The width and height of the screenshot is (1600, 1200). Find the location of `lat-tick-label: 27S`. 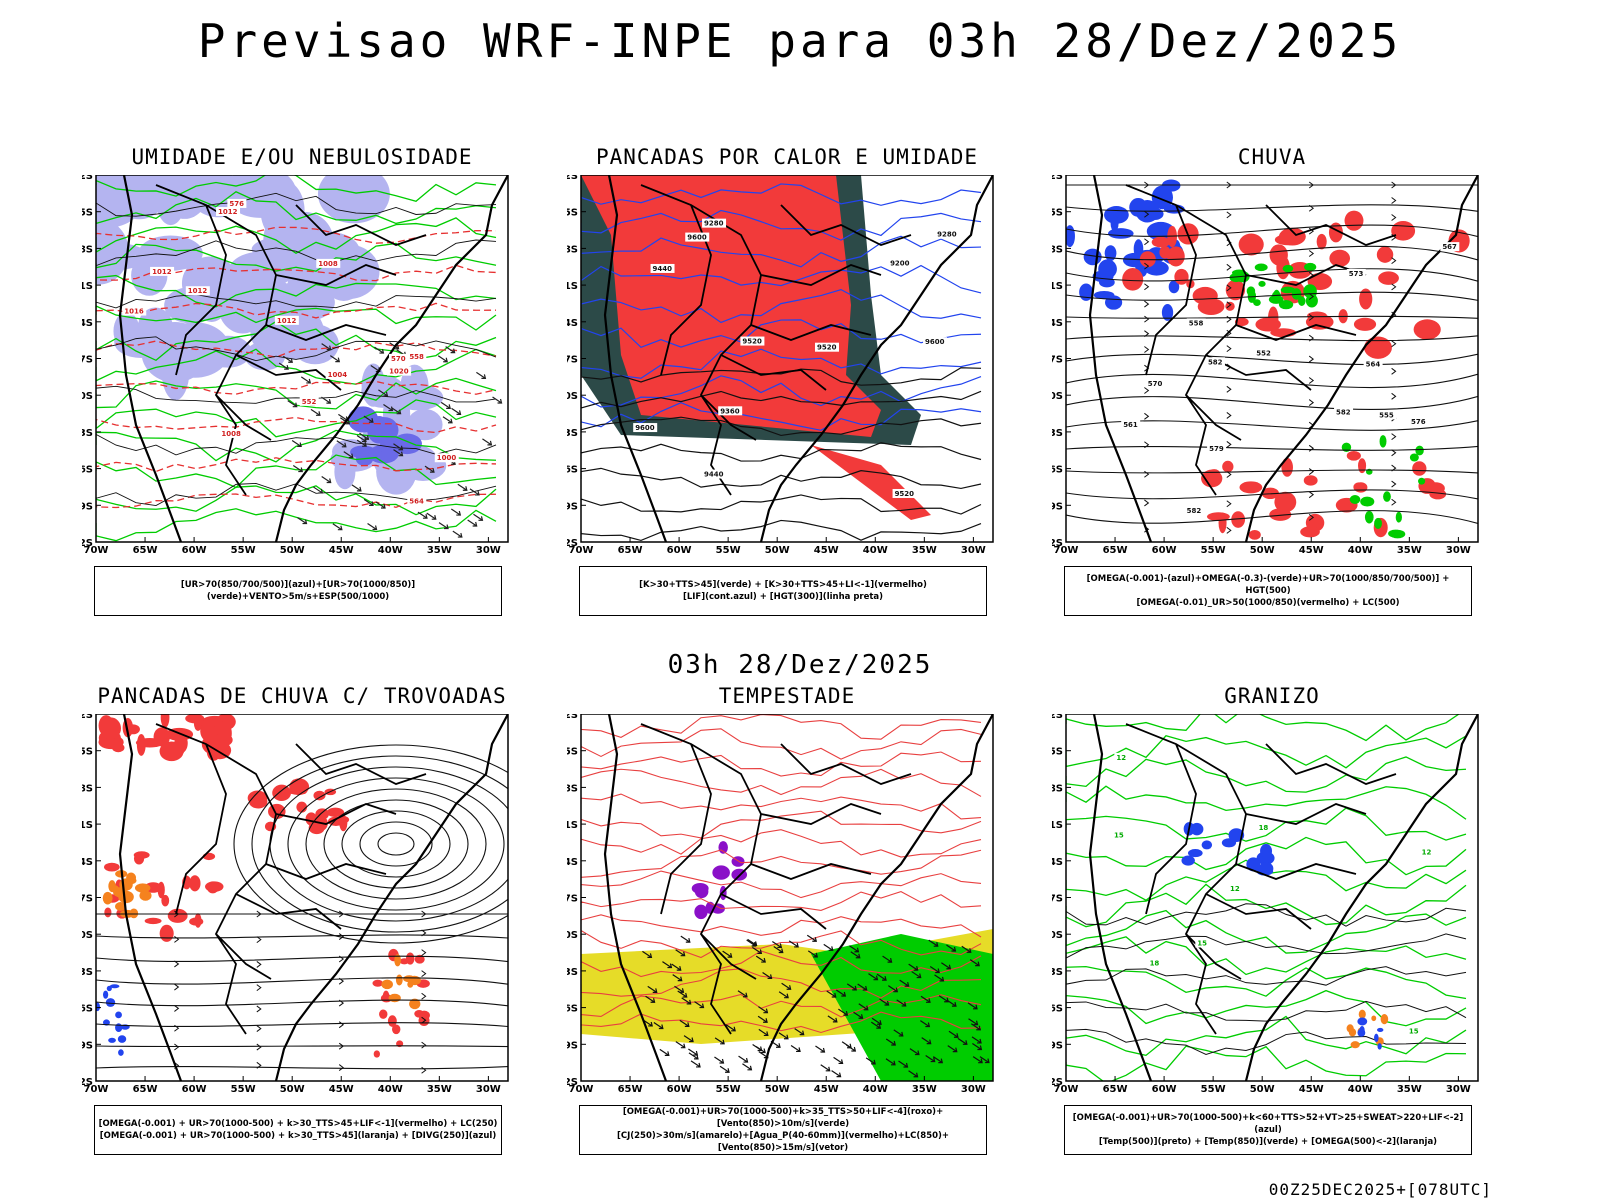

lat-tick-label: 27S is located at coordinates (572, 360).